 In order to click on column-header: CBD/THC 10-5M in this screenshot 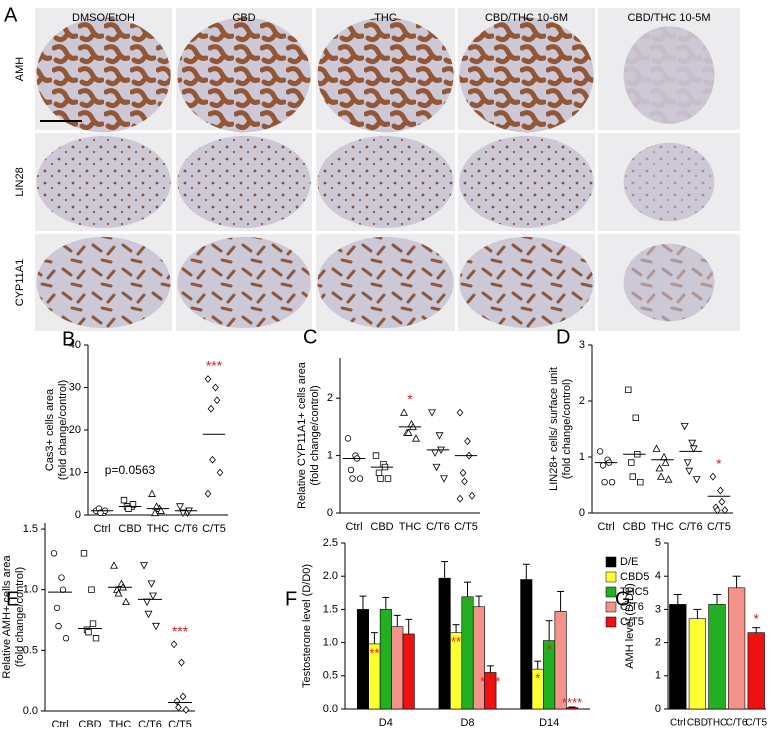, I will do `click(668, 18)`.